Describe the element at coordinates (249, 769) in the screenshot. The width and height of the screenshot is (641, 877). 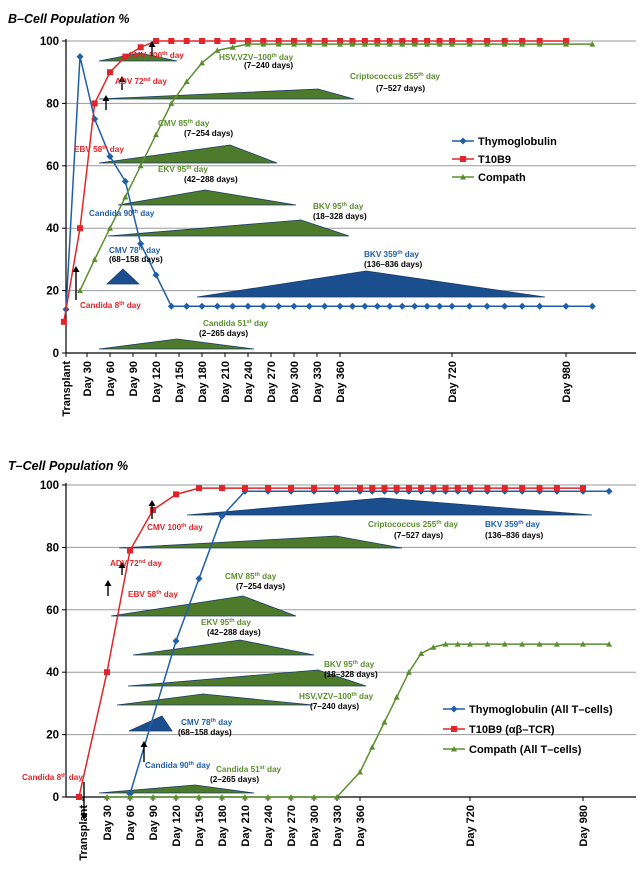
I see `annotation-label: Candida 51st day` at that location.